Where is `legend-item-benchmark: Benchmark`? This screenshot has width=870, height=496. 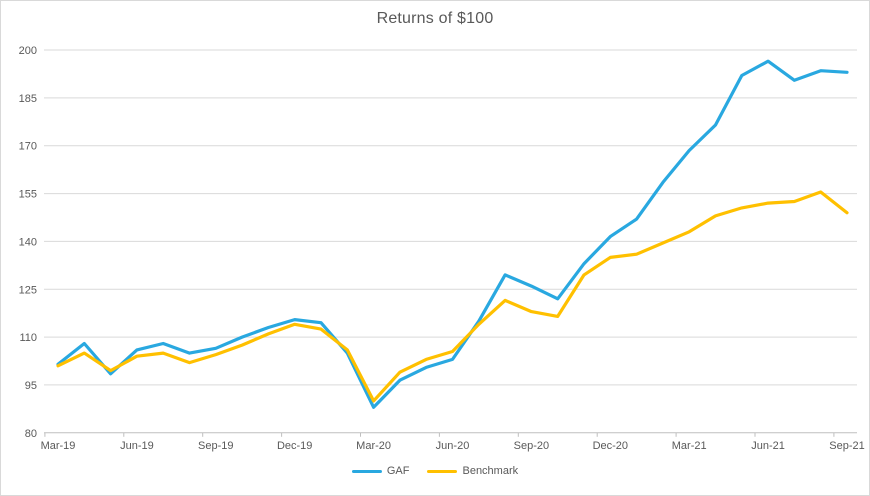
legend-item-benchmark: Benchmark is located at coordinates (472, 471).